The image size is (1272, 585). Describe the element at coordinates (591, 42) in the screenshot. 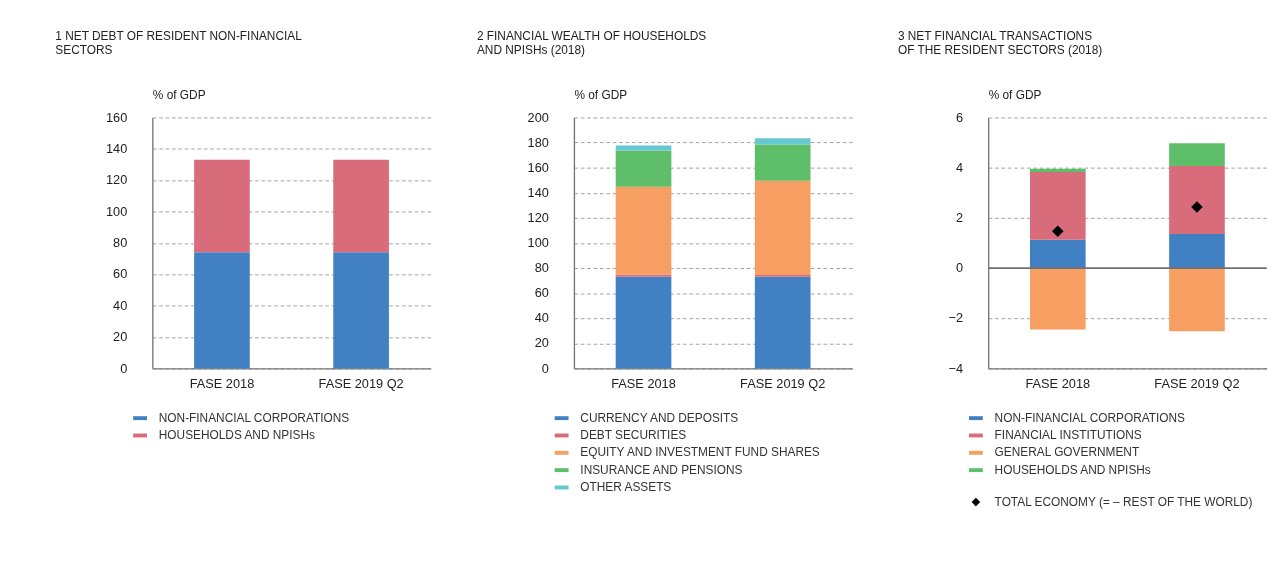

I see `chart-title: 2 FINANCIAL WEALTH OF HOUSEHOLDS AND NPISHs (2018)` at that location.